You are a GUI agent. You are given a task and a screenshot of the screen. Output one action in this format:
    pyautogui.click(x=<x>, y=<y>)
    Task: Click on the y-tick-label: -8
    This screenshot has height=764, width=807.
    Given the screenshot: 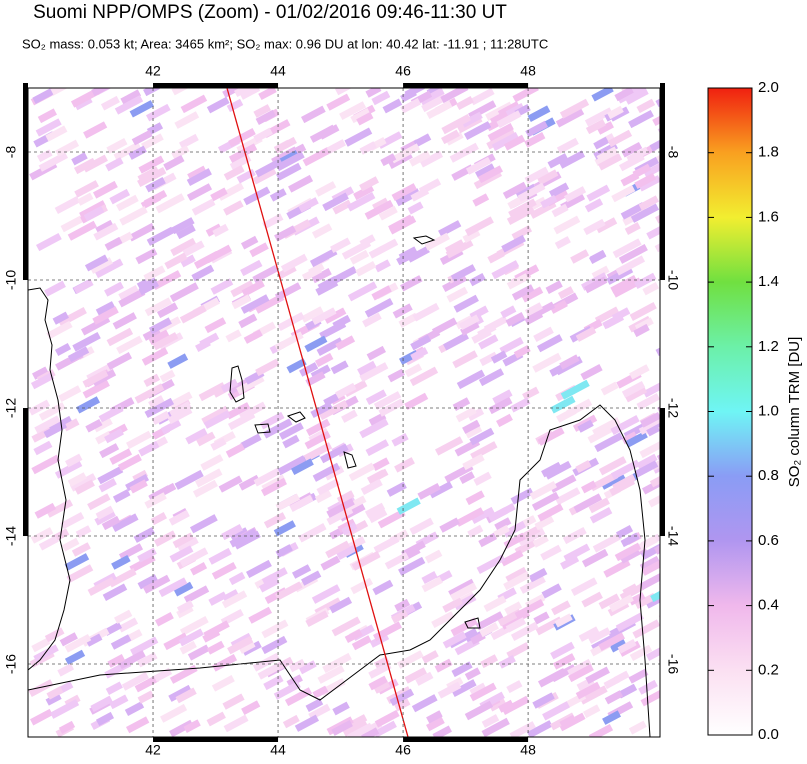 What is the action you would take?
    pyautogui.click(x=11, y=152)
    